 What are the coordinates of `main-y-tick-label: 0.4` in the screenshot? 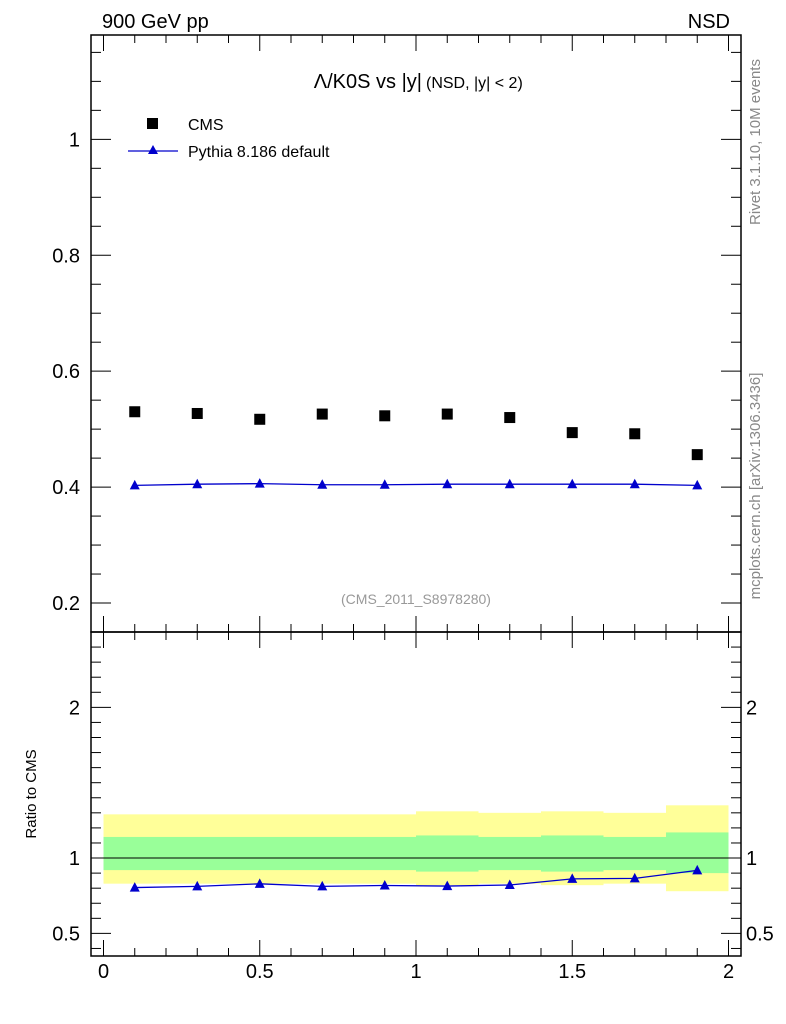 It's located at (66, 488).